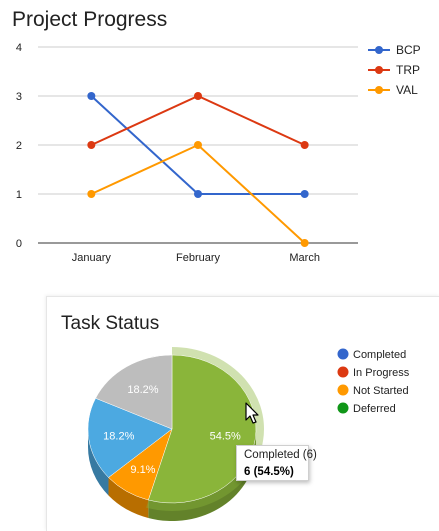 This screenshot has width=439, height=531. What do you see at coordinates (89, 19) in the screenshot?
I see `line-chart-title: Project Progress` at bounding box center [89, 19].